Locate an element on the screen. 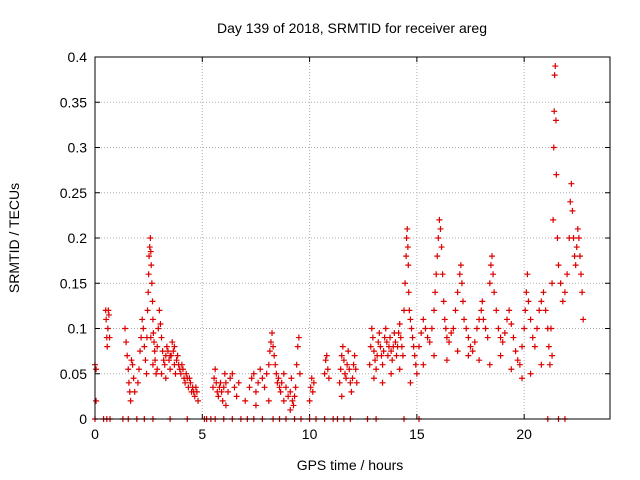 This screenshot has height=480, width=640. y-tick-label: 0.3 is located at coordinates (78, 148).